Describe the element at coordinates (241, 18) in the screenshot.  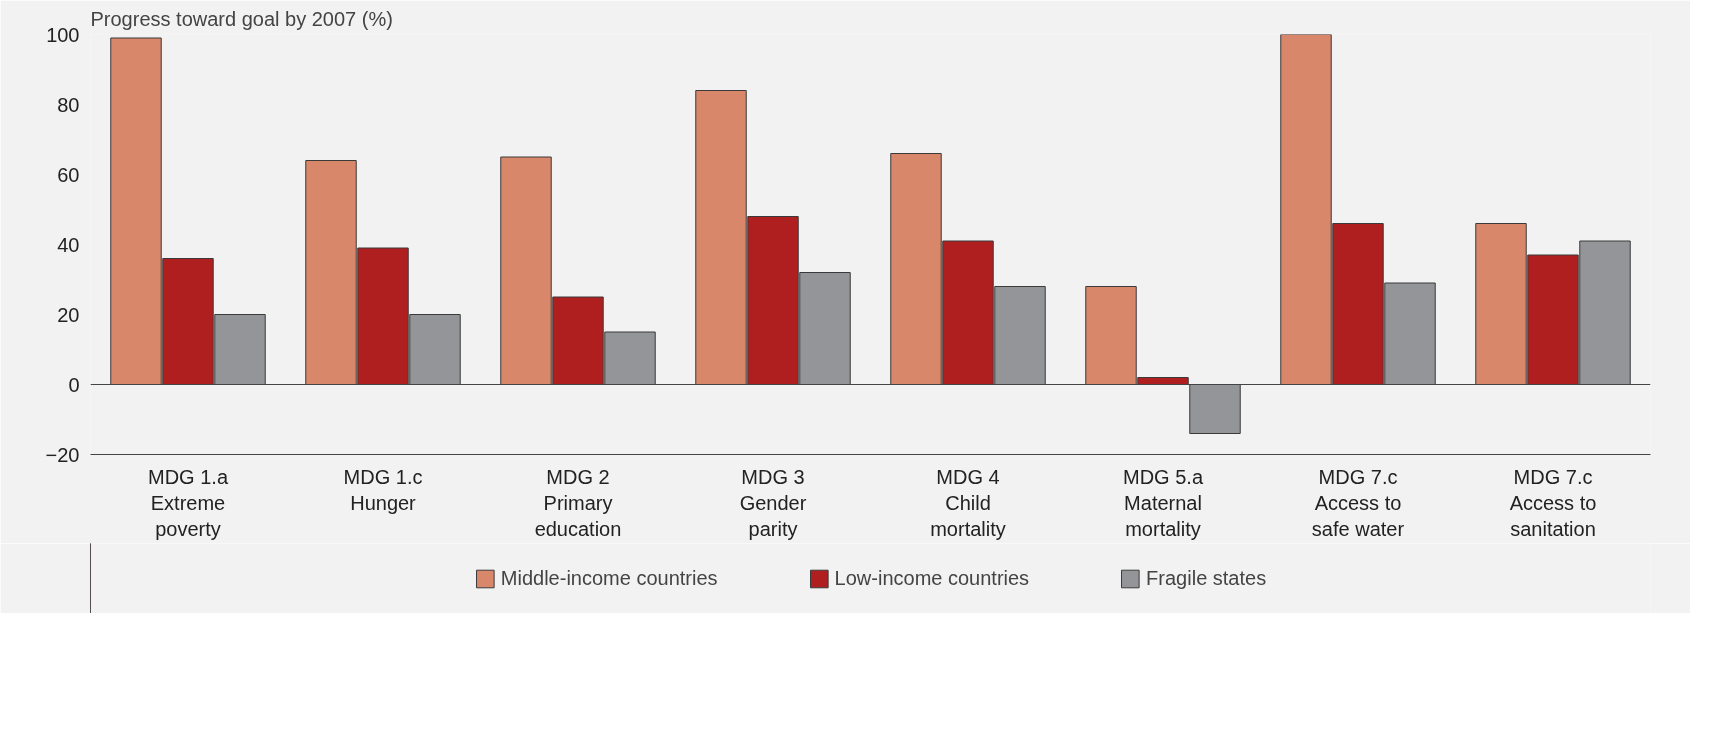
I see `y-axis-title: Progress toward goal by 2007 (%)` at that location.